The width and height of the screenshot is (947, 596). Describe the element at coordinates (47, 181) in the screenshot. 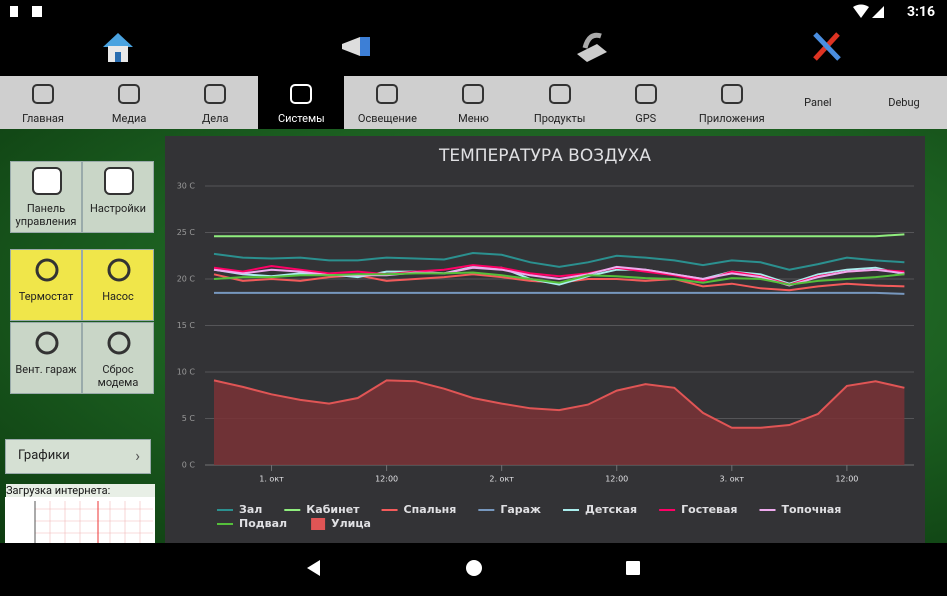

I see `checkbox` at that location.